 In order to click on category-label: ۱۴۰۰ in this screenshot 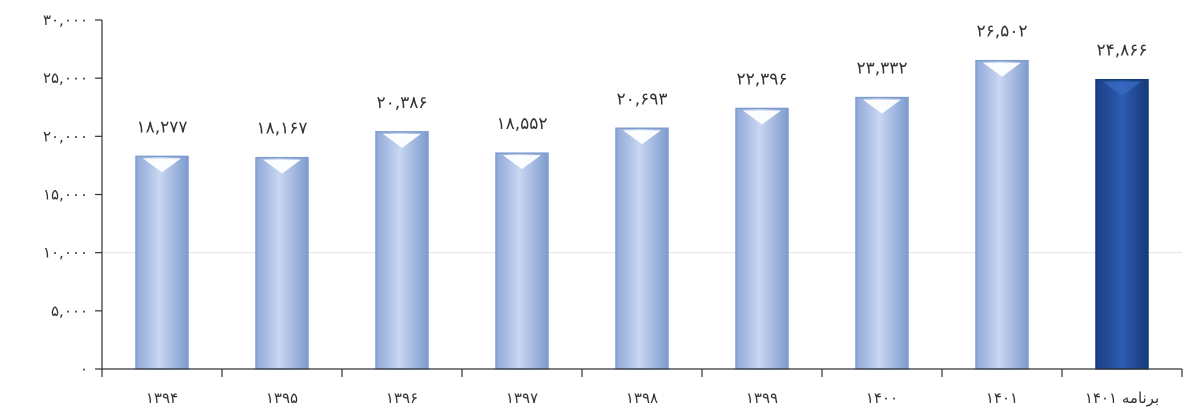, I will do `click(882, 398)`.